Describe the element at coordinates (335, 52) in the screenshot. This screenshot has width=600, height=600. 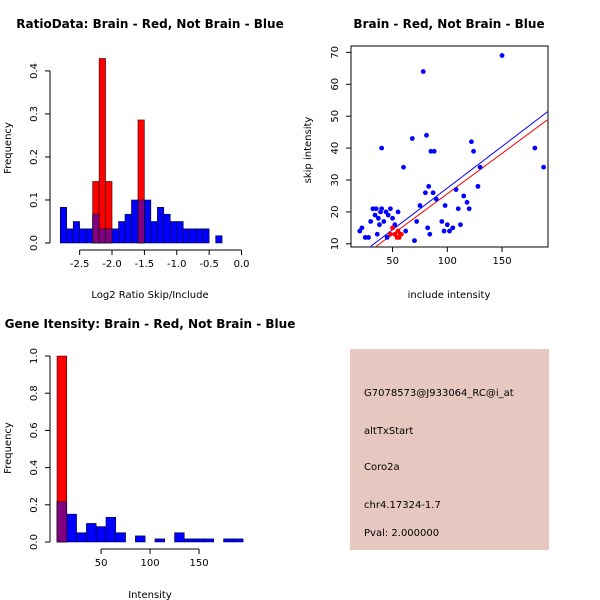
I see `y-tick-label: 70` at that location.